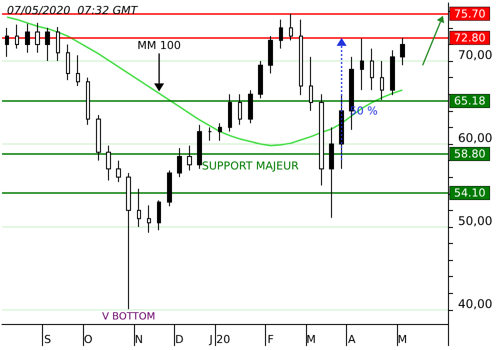 This screenshot has height=350, width=500. What do you see at coordinates (129, 317) in the screenshot?
I see `annotation: V BOTTOM` at bounding box center [129, 317].